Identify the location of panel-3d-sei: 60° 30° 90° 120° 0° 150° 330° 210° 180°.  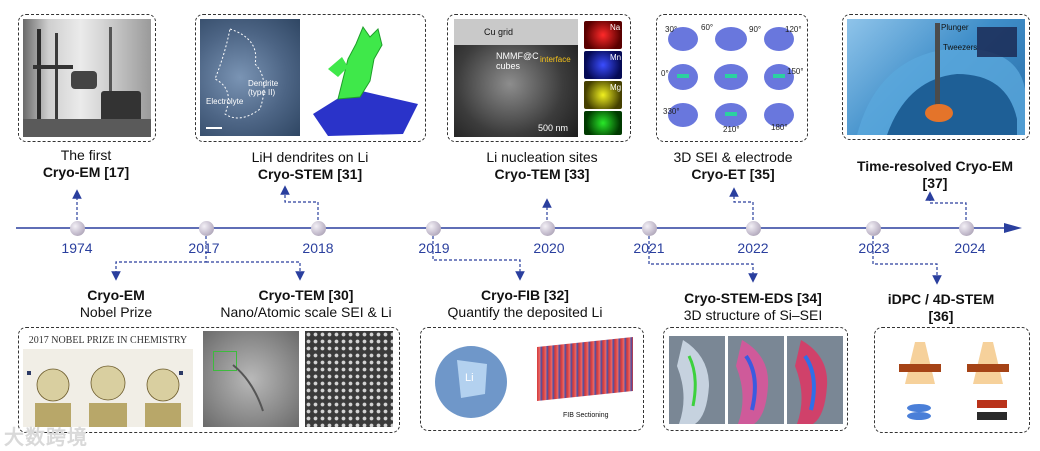
(732, 78).